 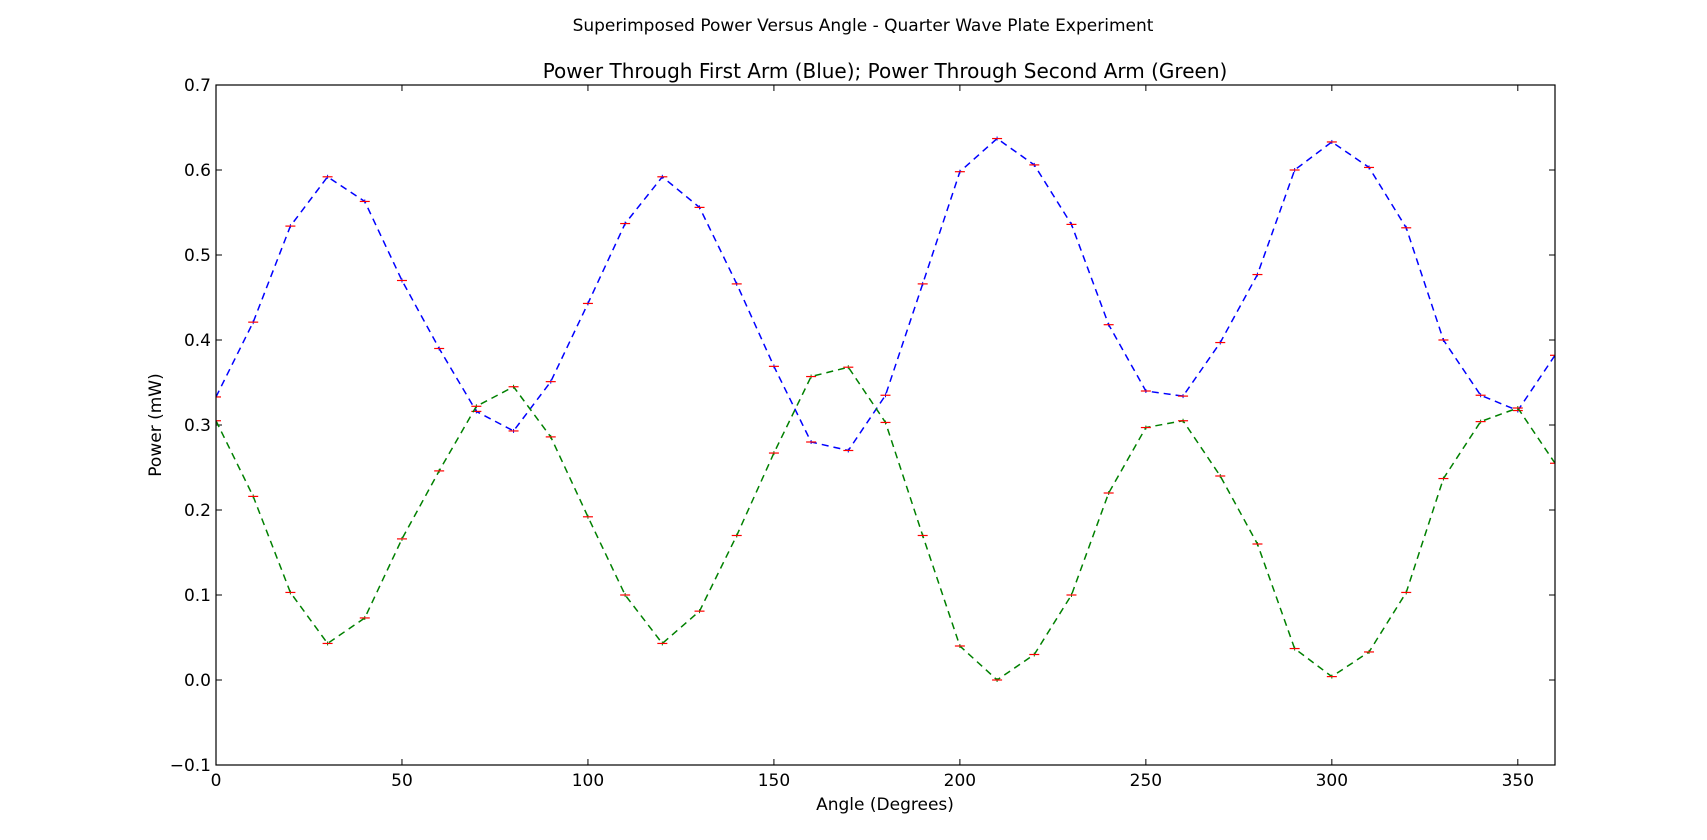 What do you see at coordinates (960, 781) in the screenshot?
I see `x-tick-label: 200` at bounding box center [960, 781].